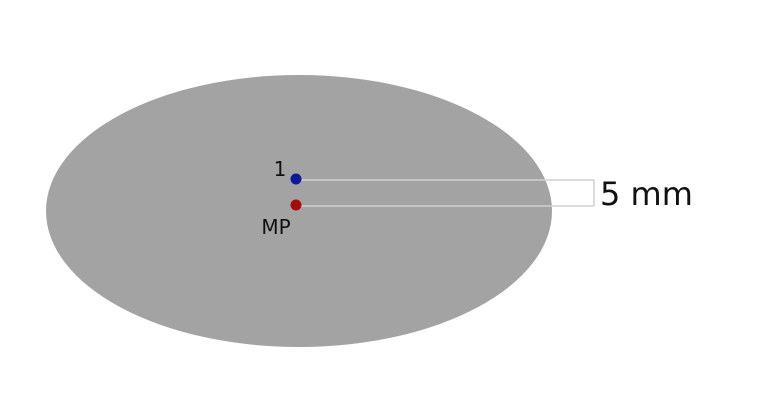 The width and height of the screenshot is (768, 413). What do you see at coordinates (296, 205) in the screenshot?
I see `midpoint-marker` at bounding box center [296, 205].